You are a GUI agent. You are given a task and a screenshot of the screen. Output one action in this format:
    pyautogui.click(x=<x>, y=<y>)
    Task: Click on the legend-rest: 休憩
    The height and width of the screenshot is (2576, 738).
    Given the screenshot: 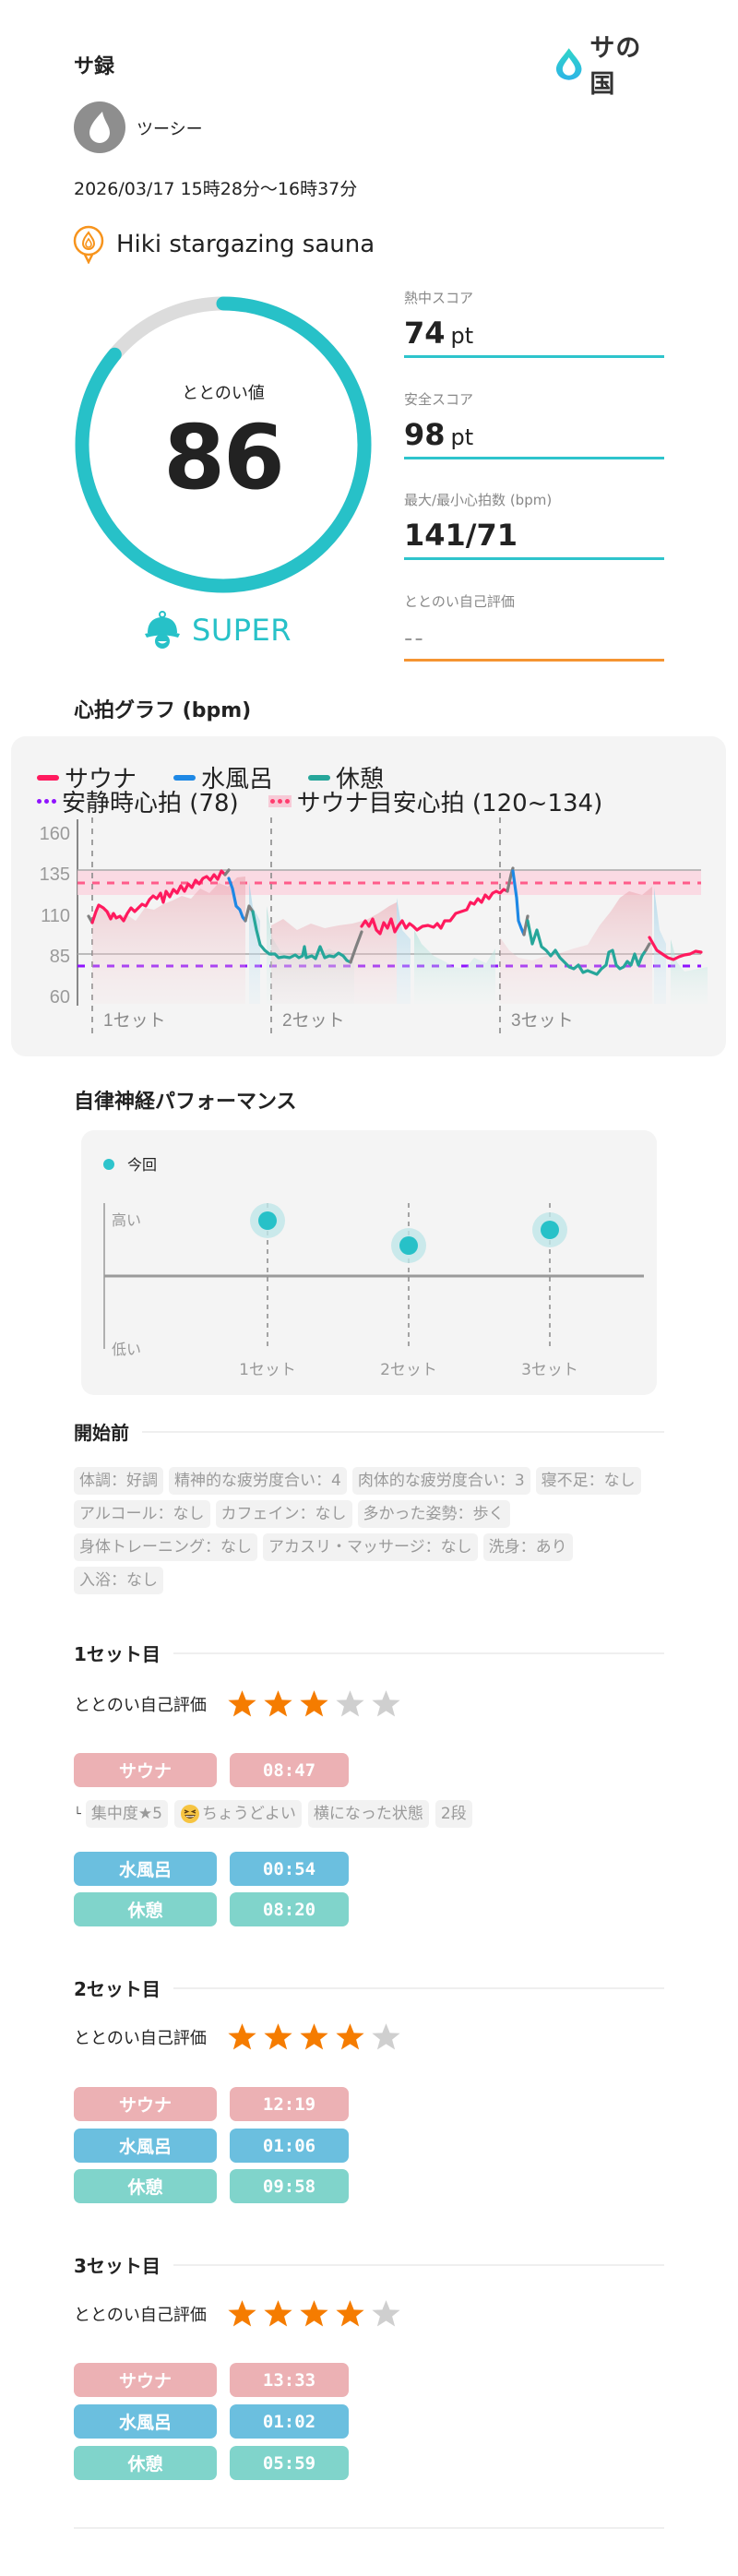 What is the action you would take?
    pyautogui.click(x=346, y=777)
    